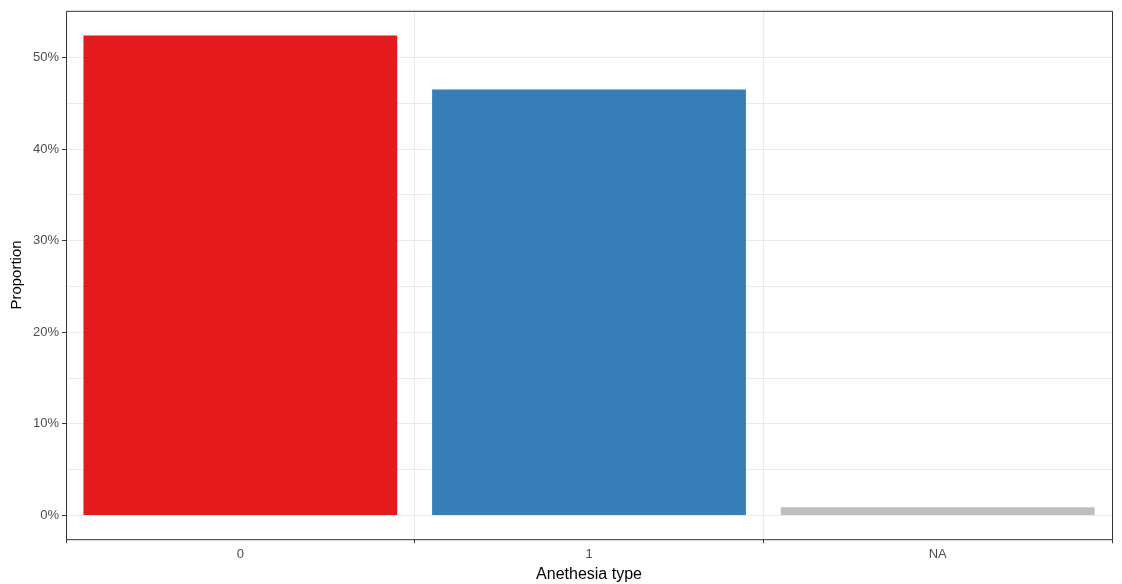 The image size is (1122, 584). I want to click on y-tick-label: 20%, so click(46, 331).